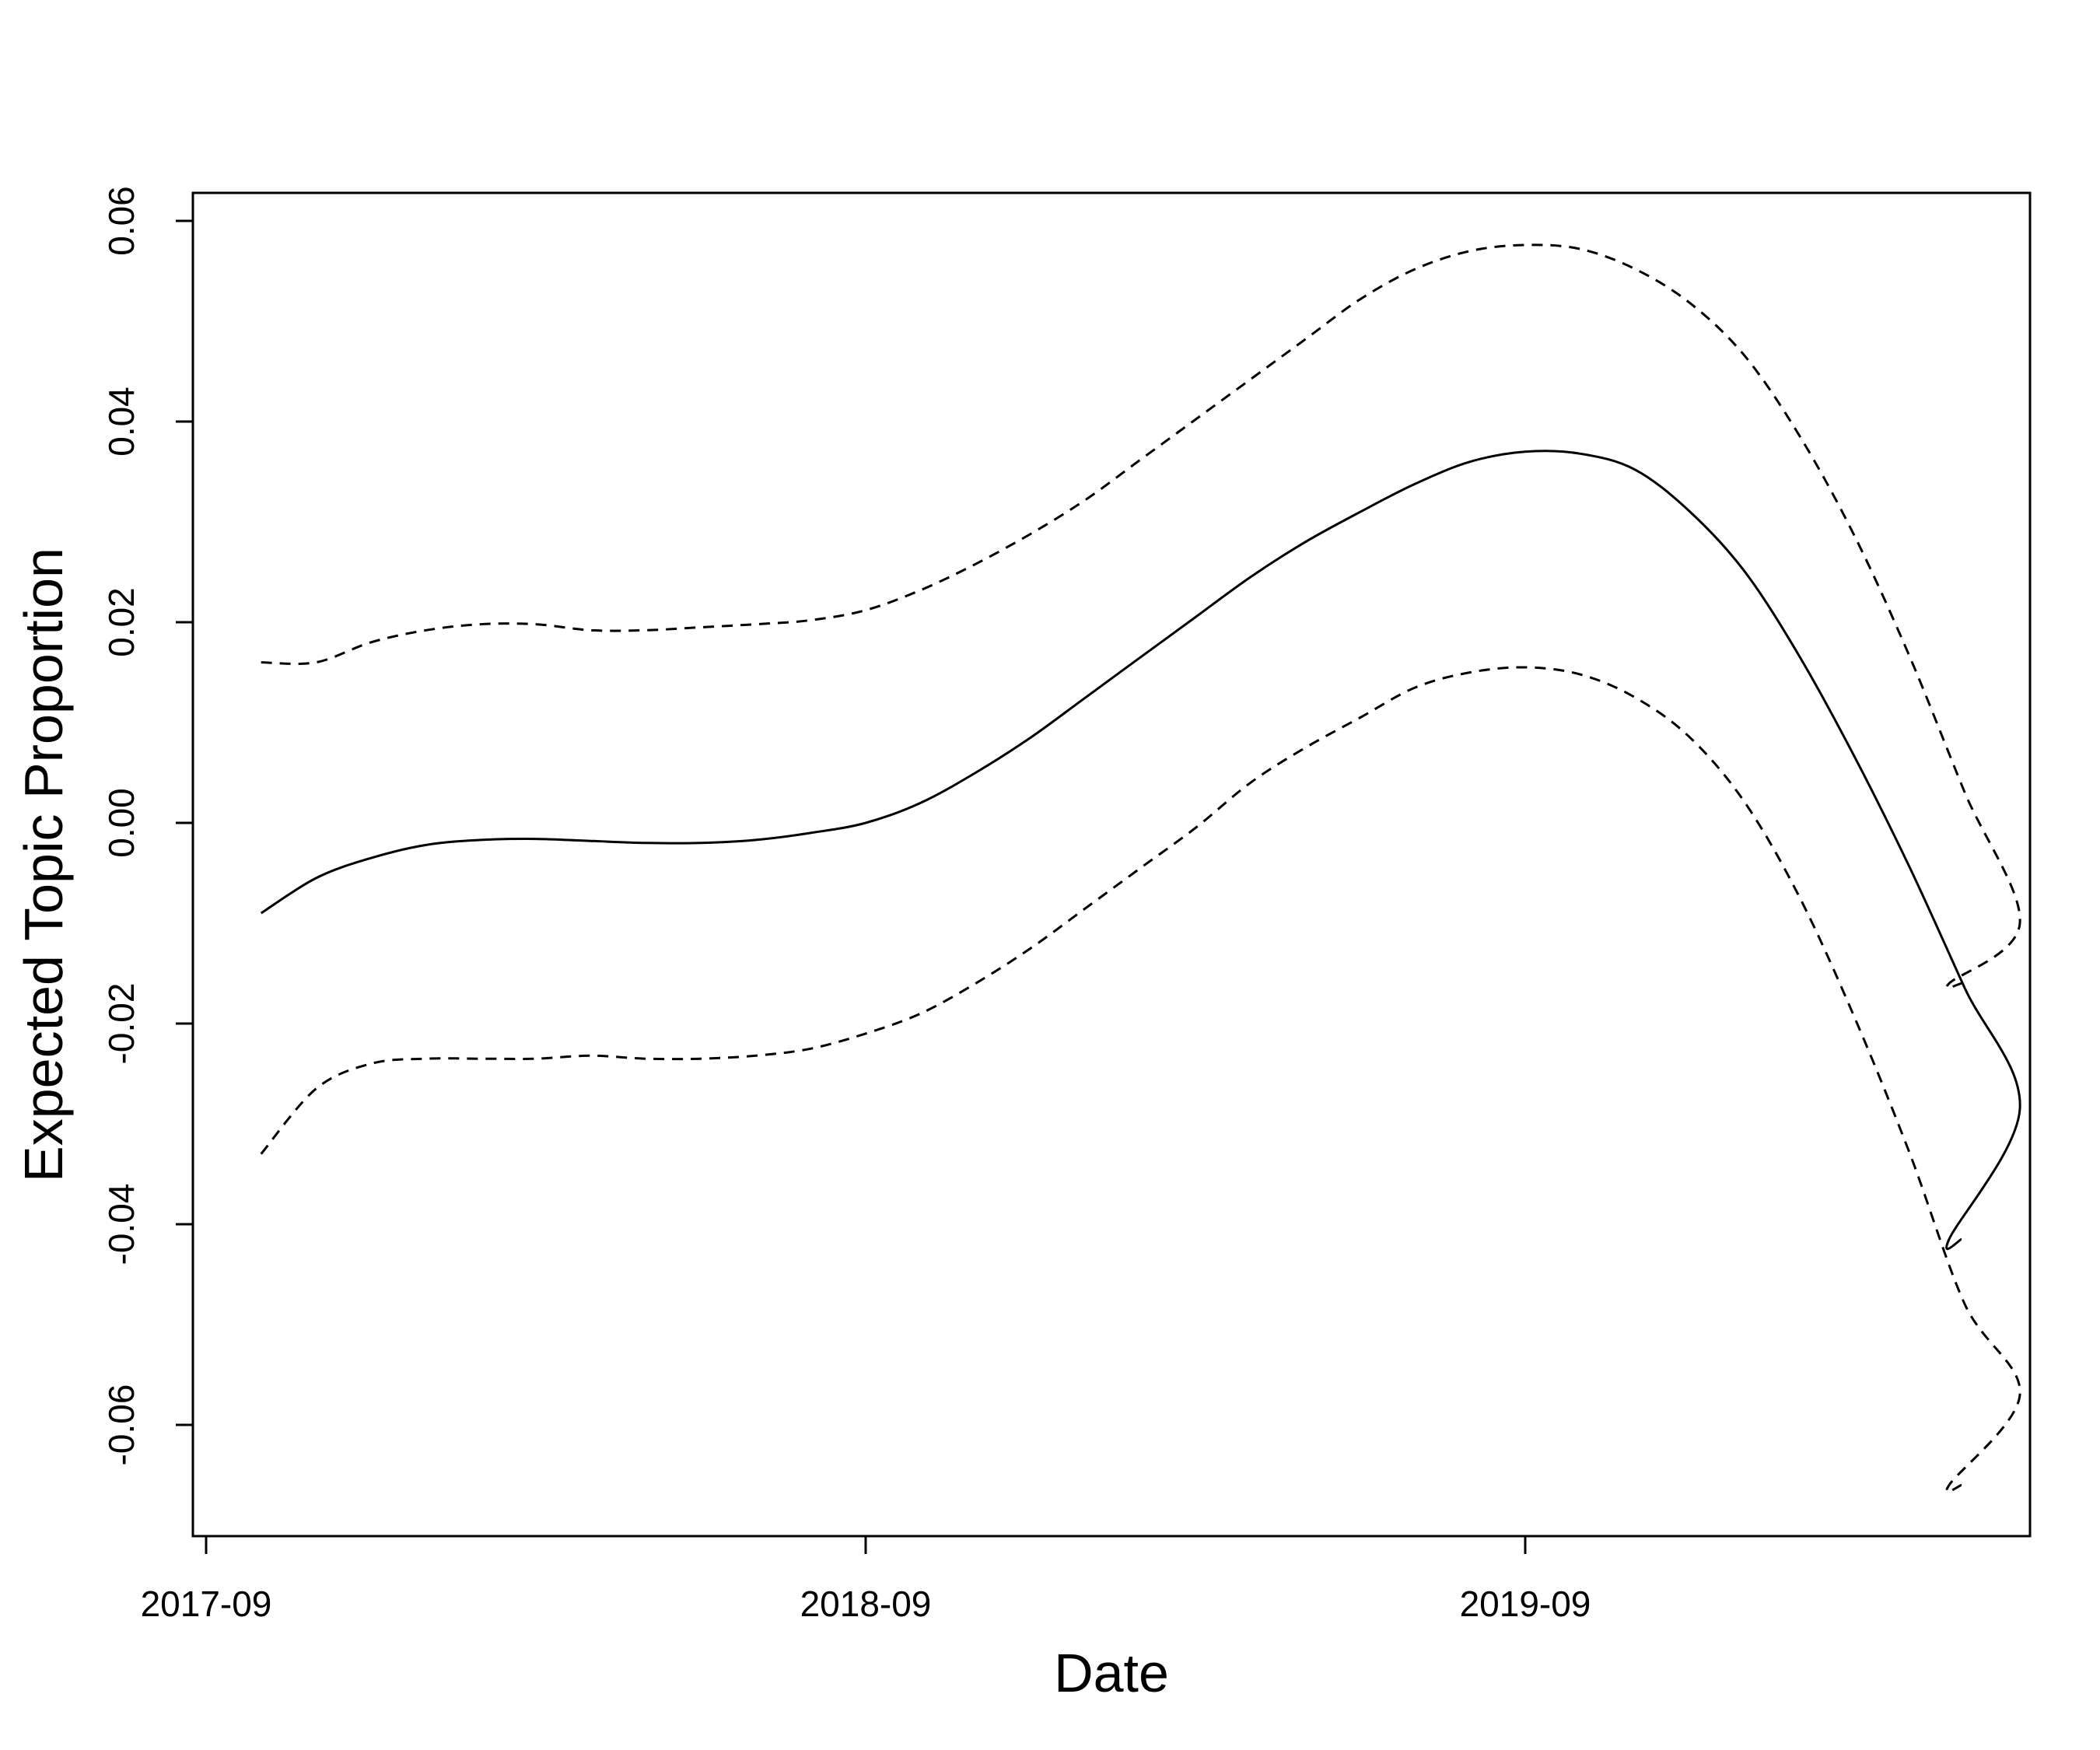 Image resolution: width=2100 pixels, height=1750 pixels. What do you see at coordinates (206, 1604) in the screenshot?
I see `x-tick-label: 2017-09` at bounding box center [206, 1604].